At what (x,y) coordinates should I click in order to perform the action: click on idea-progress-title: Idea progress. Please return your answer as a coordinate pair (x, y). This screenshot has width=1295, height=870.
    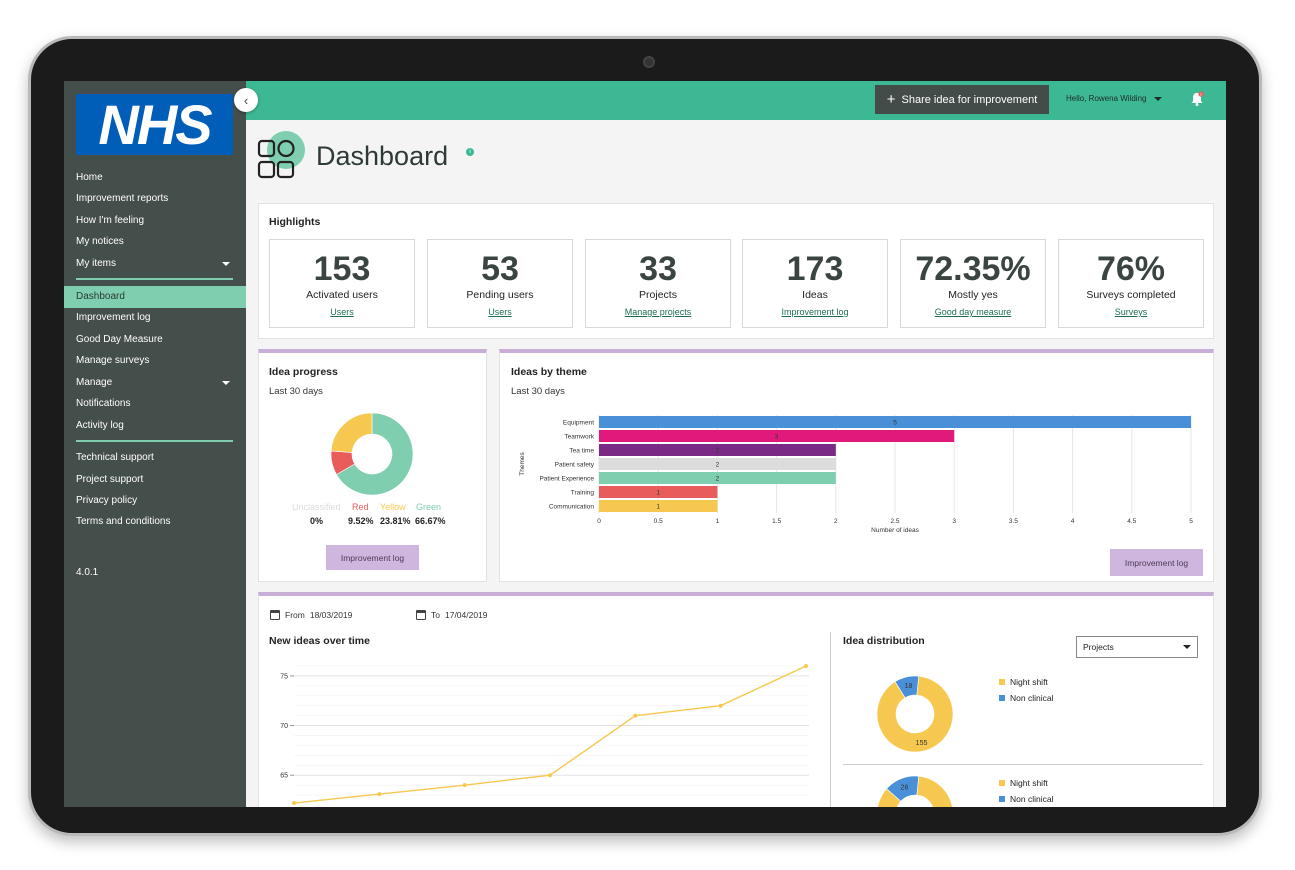
    Looking at the image, I should click on (303, 372).